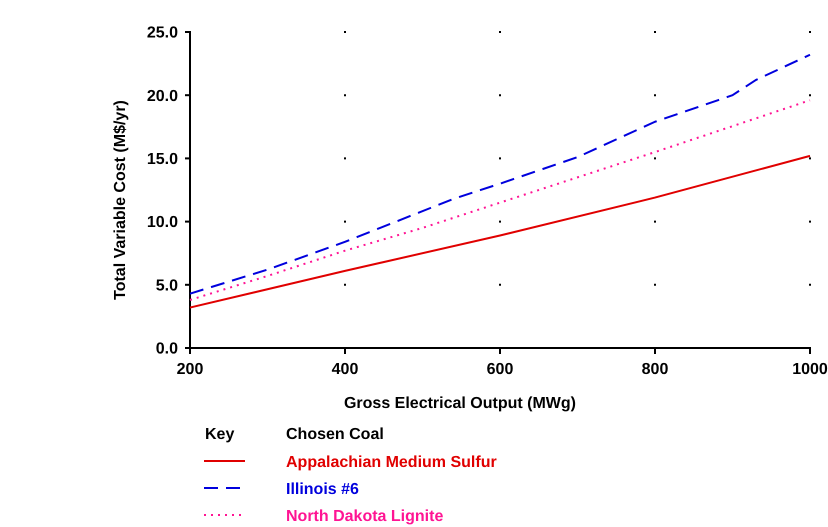 The width and height of the screenshot is (828, 527). I want to click on x-tick-label: 200, so click(190, 369).